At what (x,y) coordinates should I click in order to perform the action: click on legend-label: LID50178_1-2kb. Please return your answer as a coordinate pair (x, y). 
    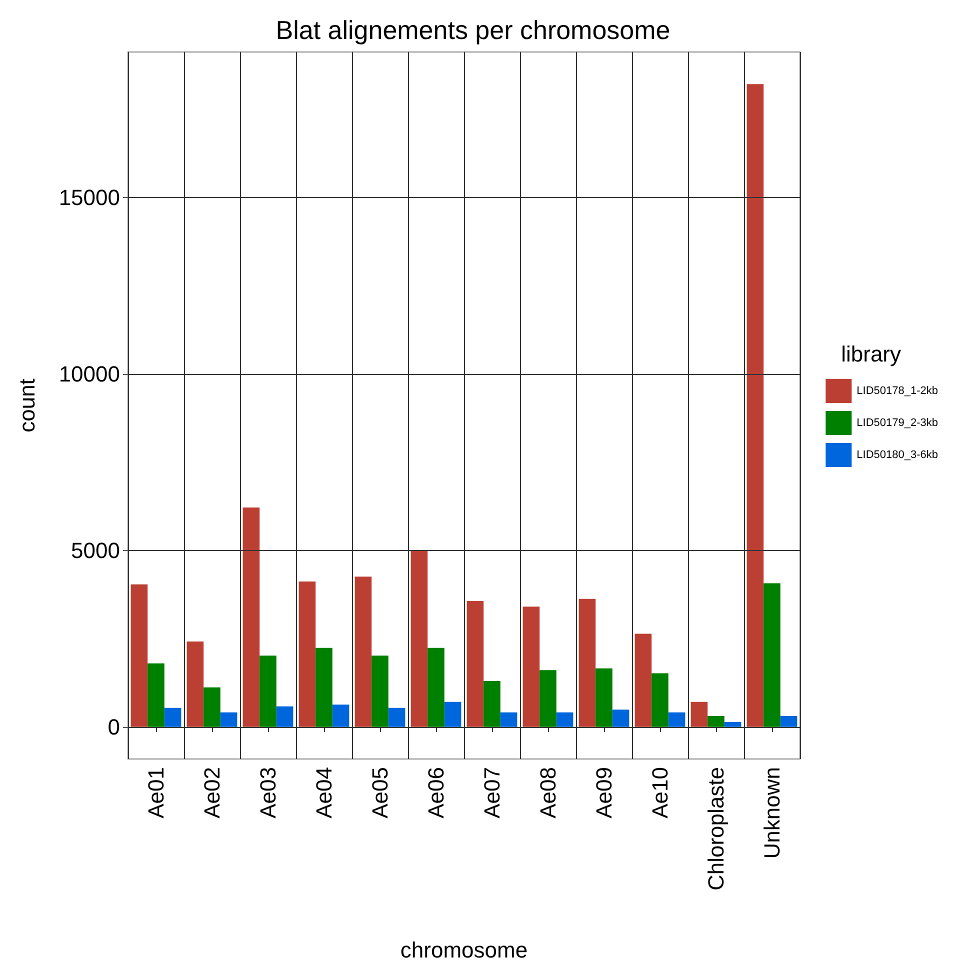
    Looking at the image, I should click on (897, 391).